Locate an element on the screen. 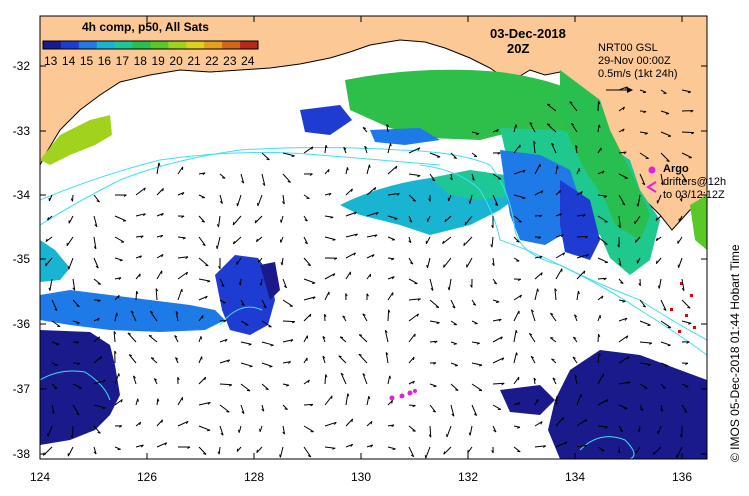  argo-drifters: drifters@12h is located at coordinates (695, 182).